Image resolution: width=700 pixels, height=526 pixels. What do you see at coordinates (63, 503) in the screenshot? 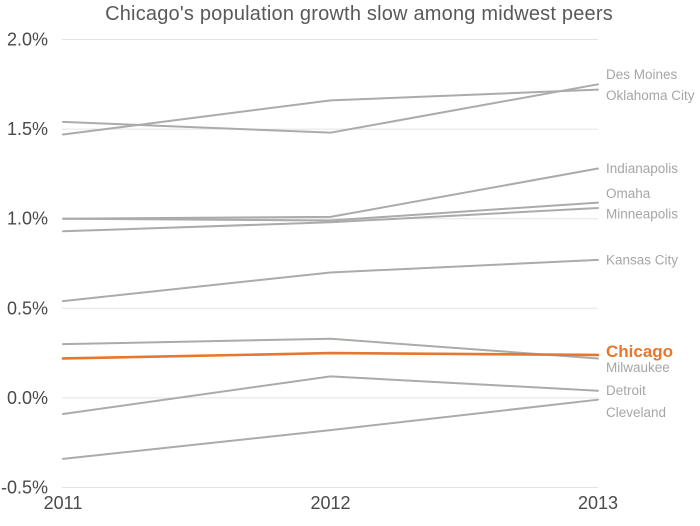
I see `x-tick-label: 2011` at bounding box center [63, 503].